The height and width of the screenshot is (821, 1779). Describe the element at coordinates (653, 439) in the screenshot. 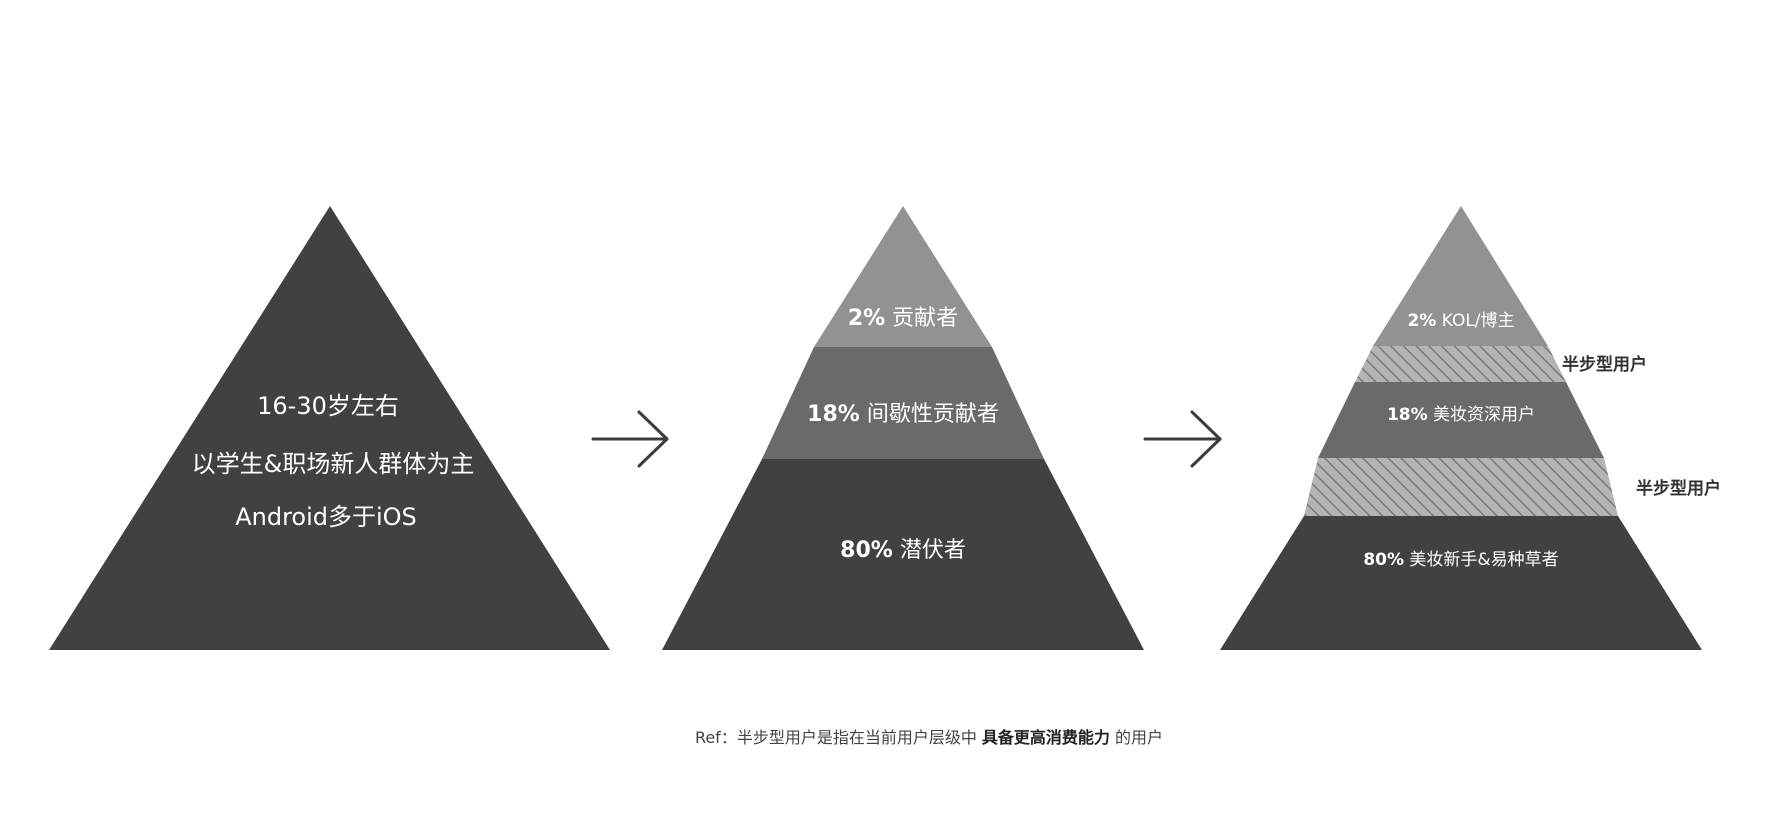

I see `arrow-1-head` at that location.